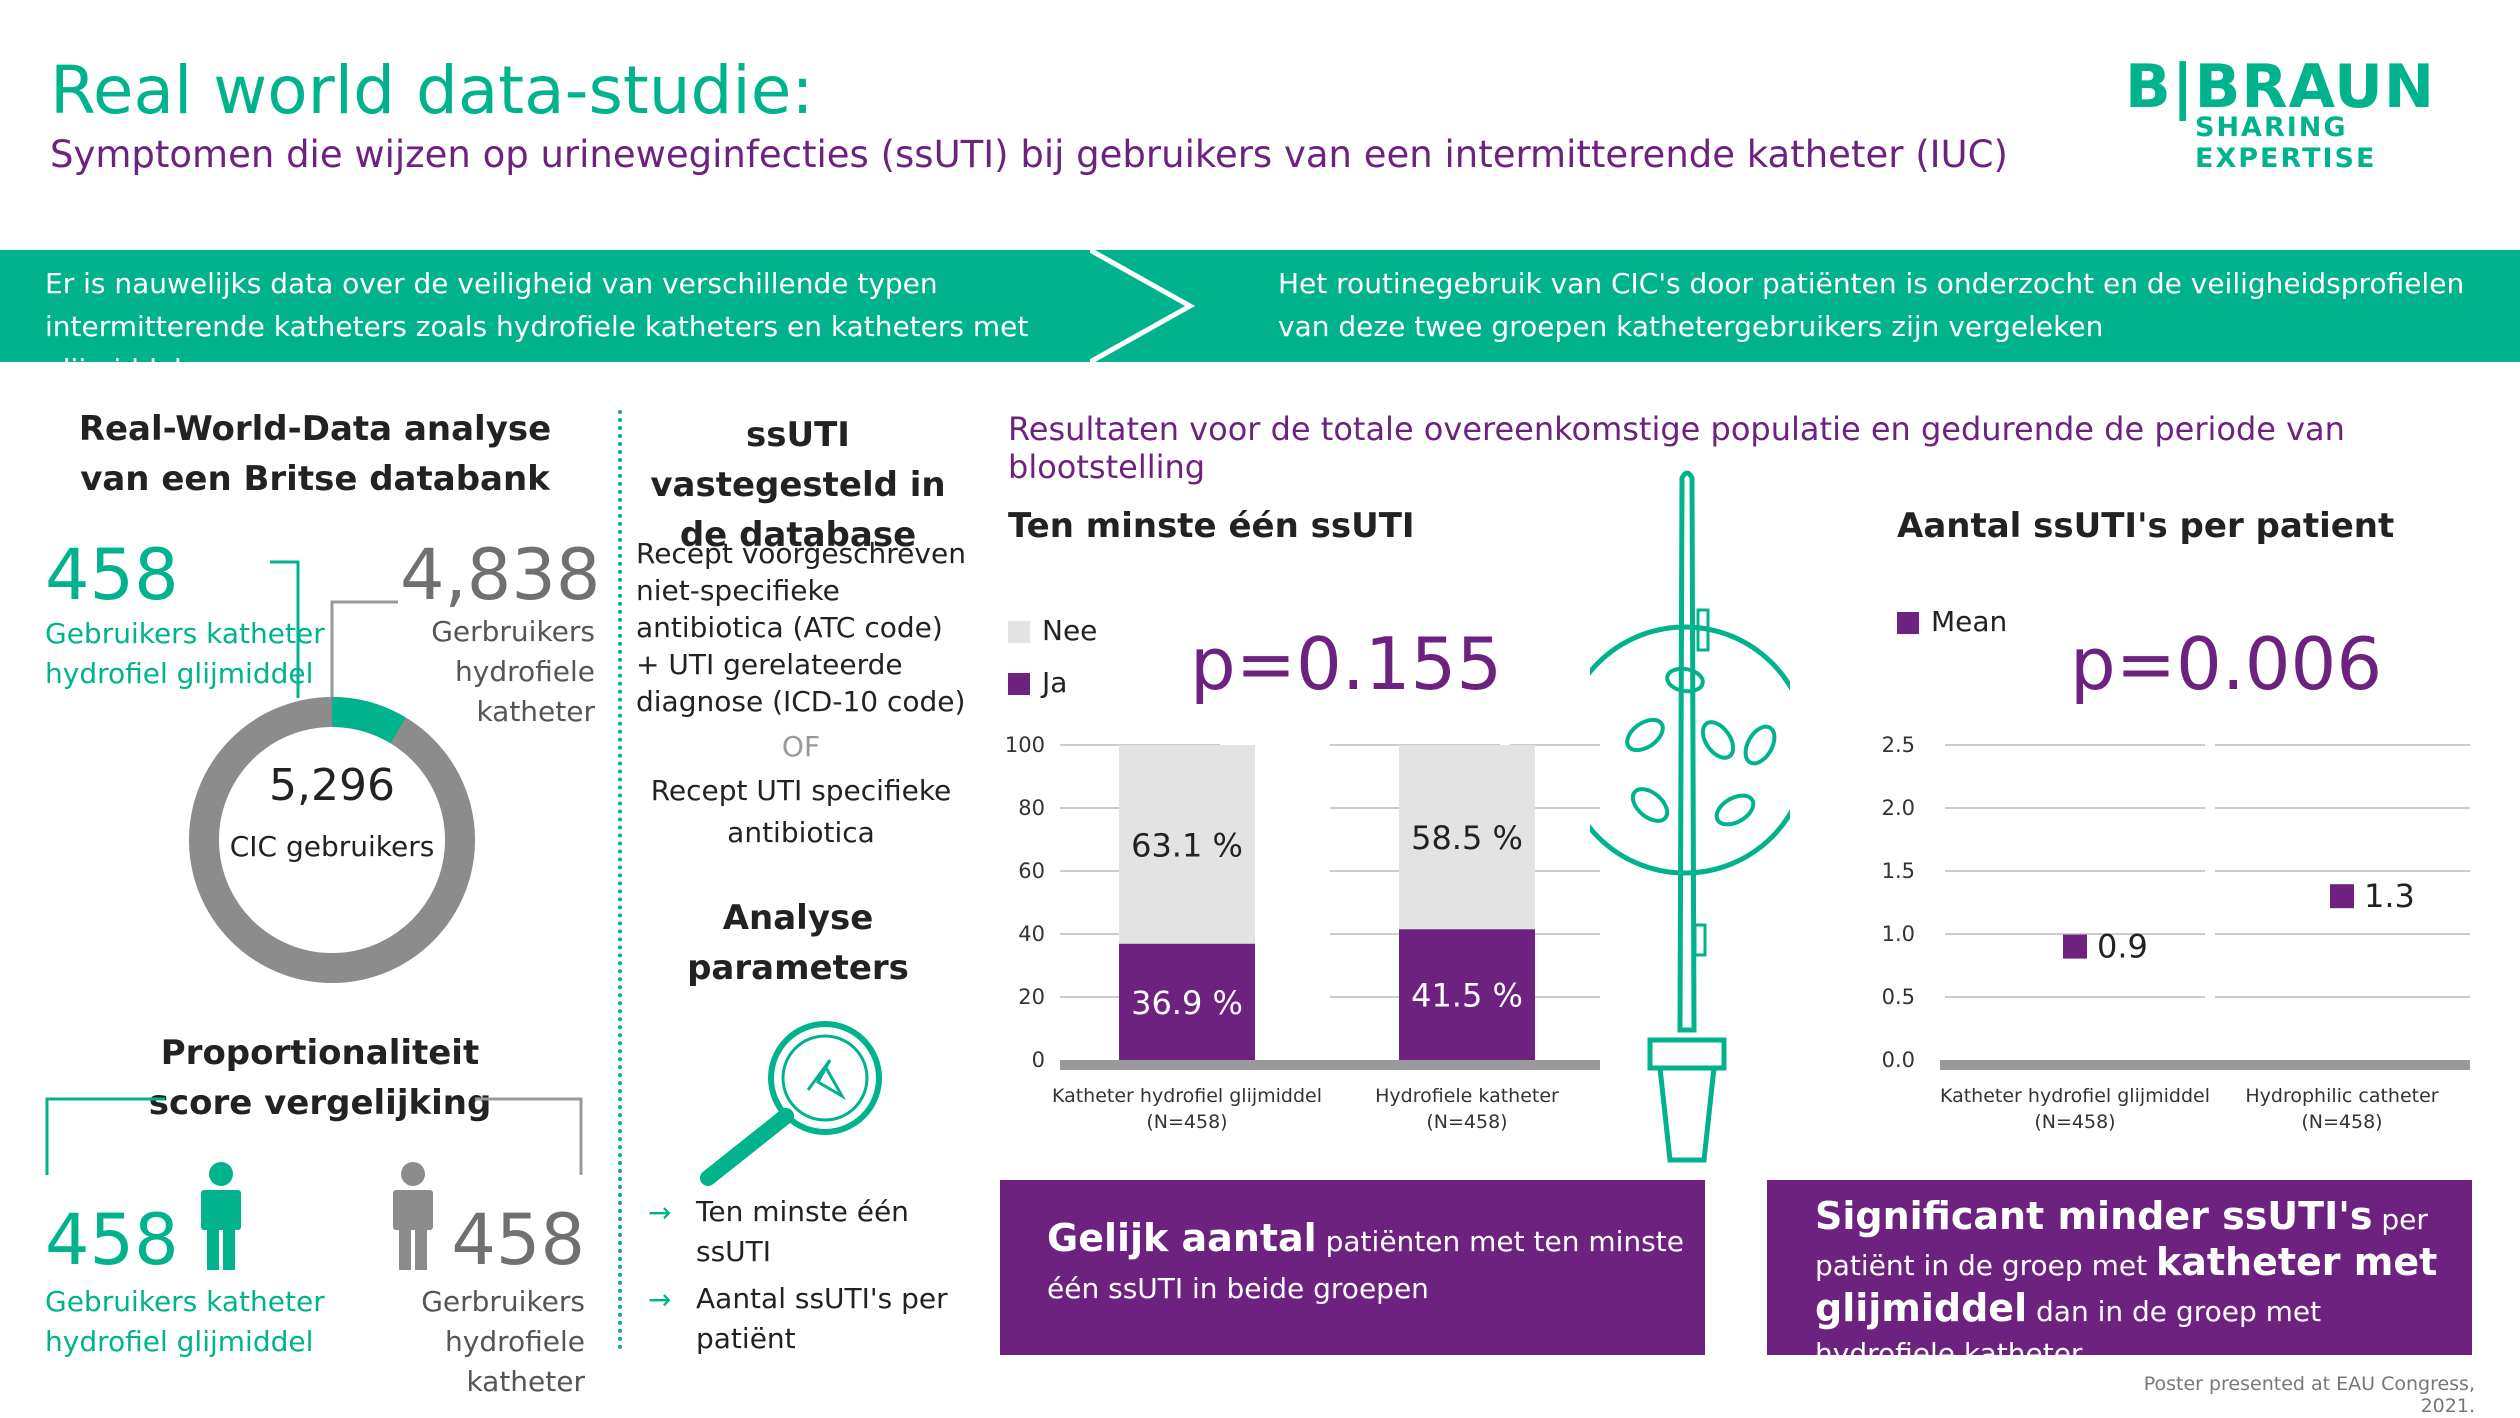  I want to click on y-tick-label: 0, so click(1038, 1060).